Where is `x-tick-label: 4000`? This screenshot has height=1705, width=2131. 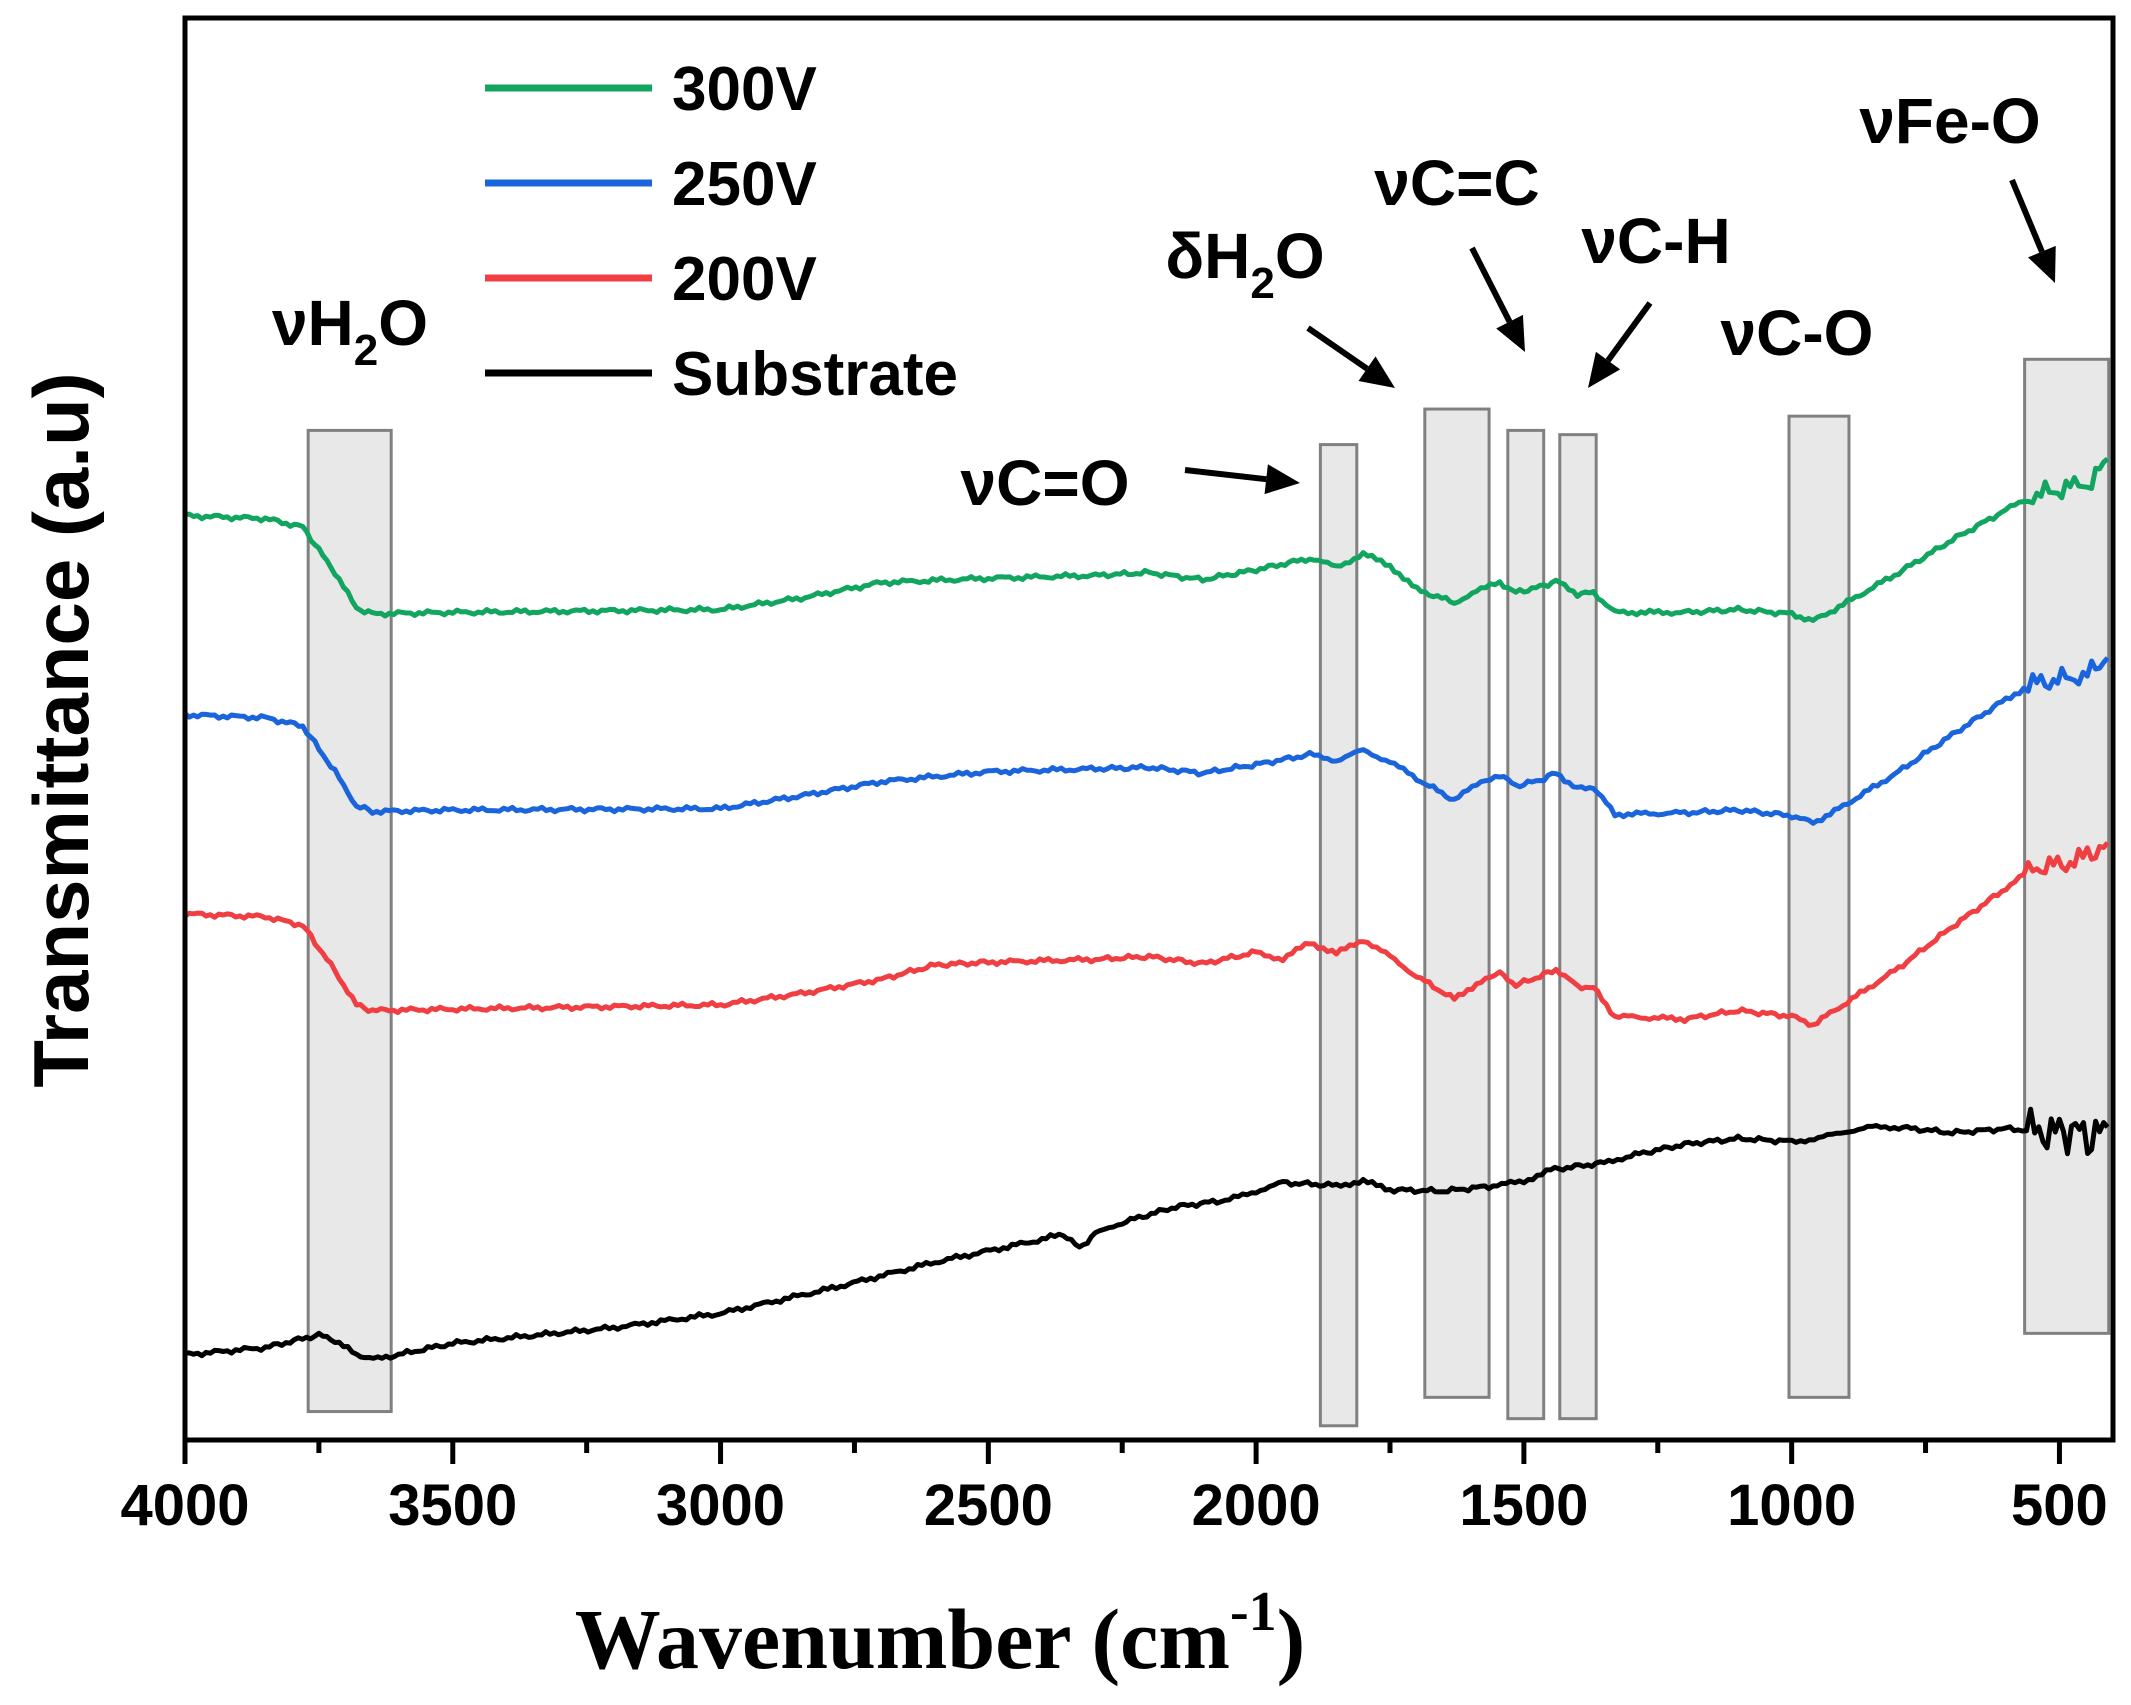 x-tick-label: 4000 is located at coordinates (184, 1505).